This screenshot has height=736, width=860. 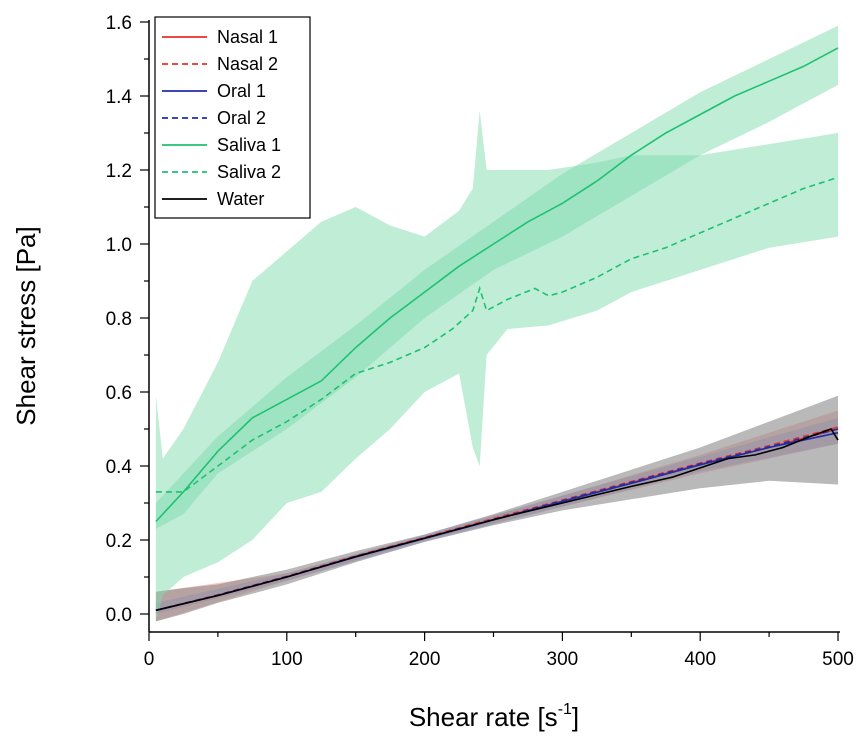 I want to click on x-tick-label: 300, so click(x=563, y=659).